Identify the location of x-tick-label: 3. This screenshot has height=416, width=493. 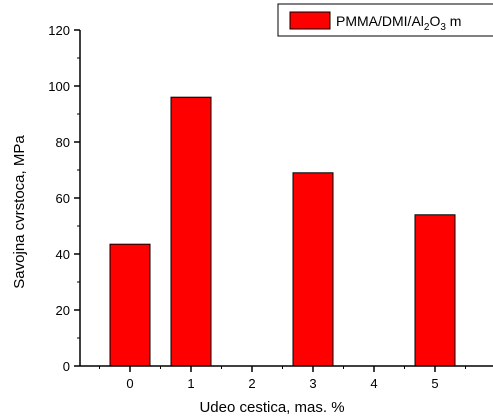
(312, 383).